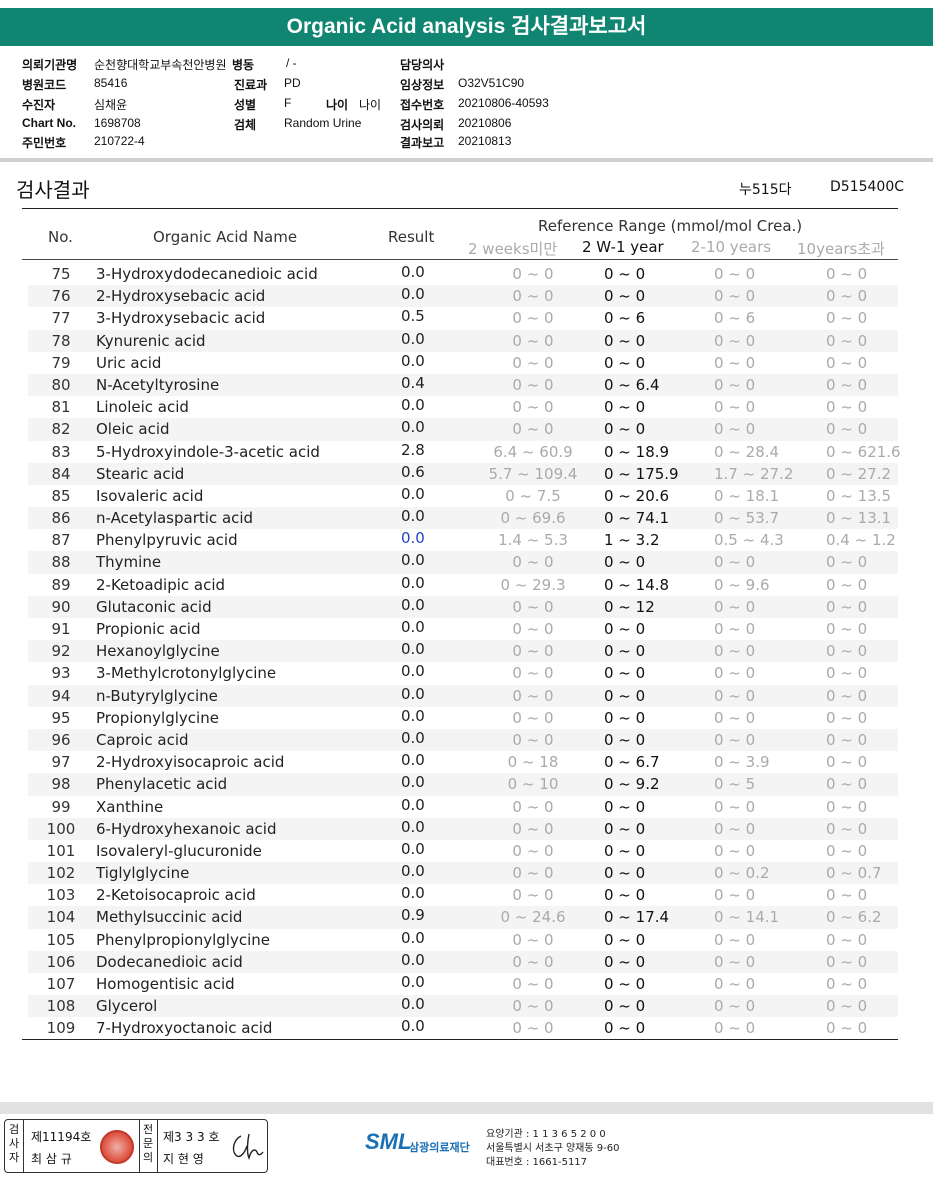 This screenshot has height=1183, width=933. I want to click on row-acid-name: n-Butyrylglycine, so click(157, 695).